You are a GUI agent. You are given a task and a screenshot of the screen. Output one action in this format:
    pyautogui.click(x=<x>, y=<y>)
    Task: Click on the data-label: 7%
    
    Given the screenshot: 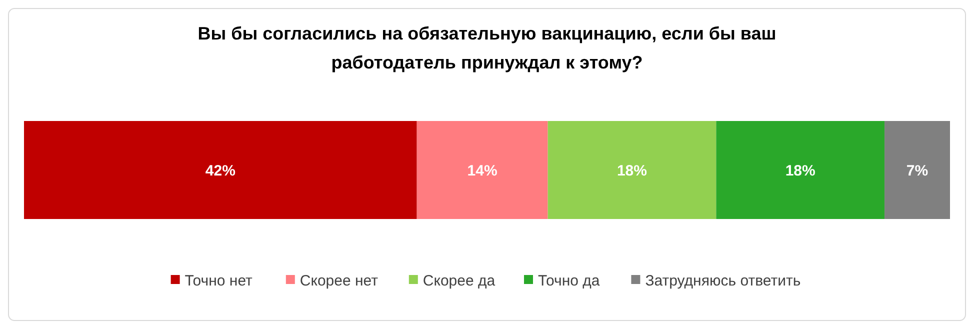 What is the action you would take?
    pyautogui.click(x=917, y=171)
    